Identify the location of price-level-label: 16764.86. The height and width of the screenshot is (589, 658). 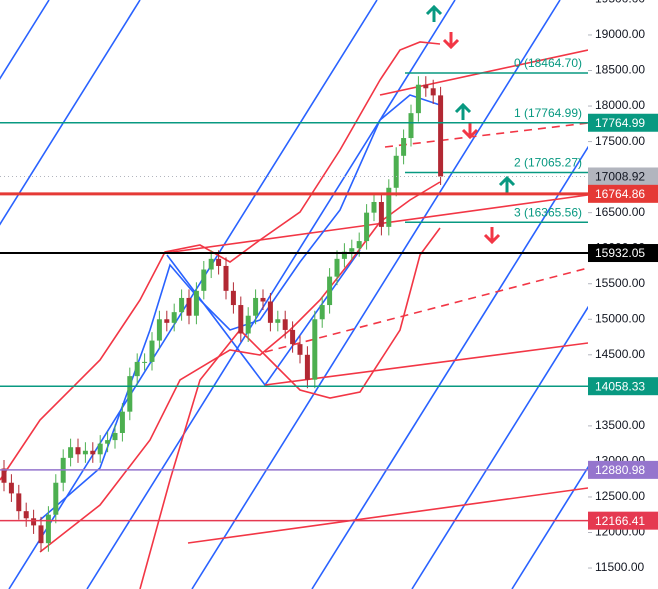
(620, 194).